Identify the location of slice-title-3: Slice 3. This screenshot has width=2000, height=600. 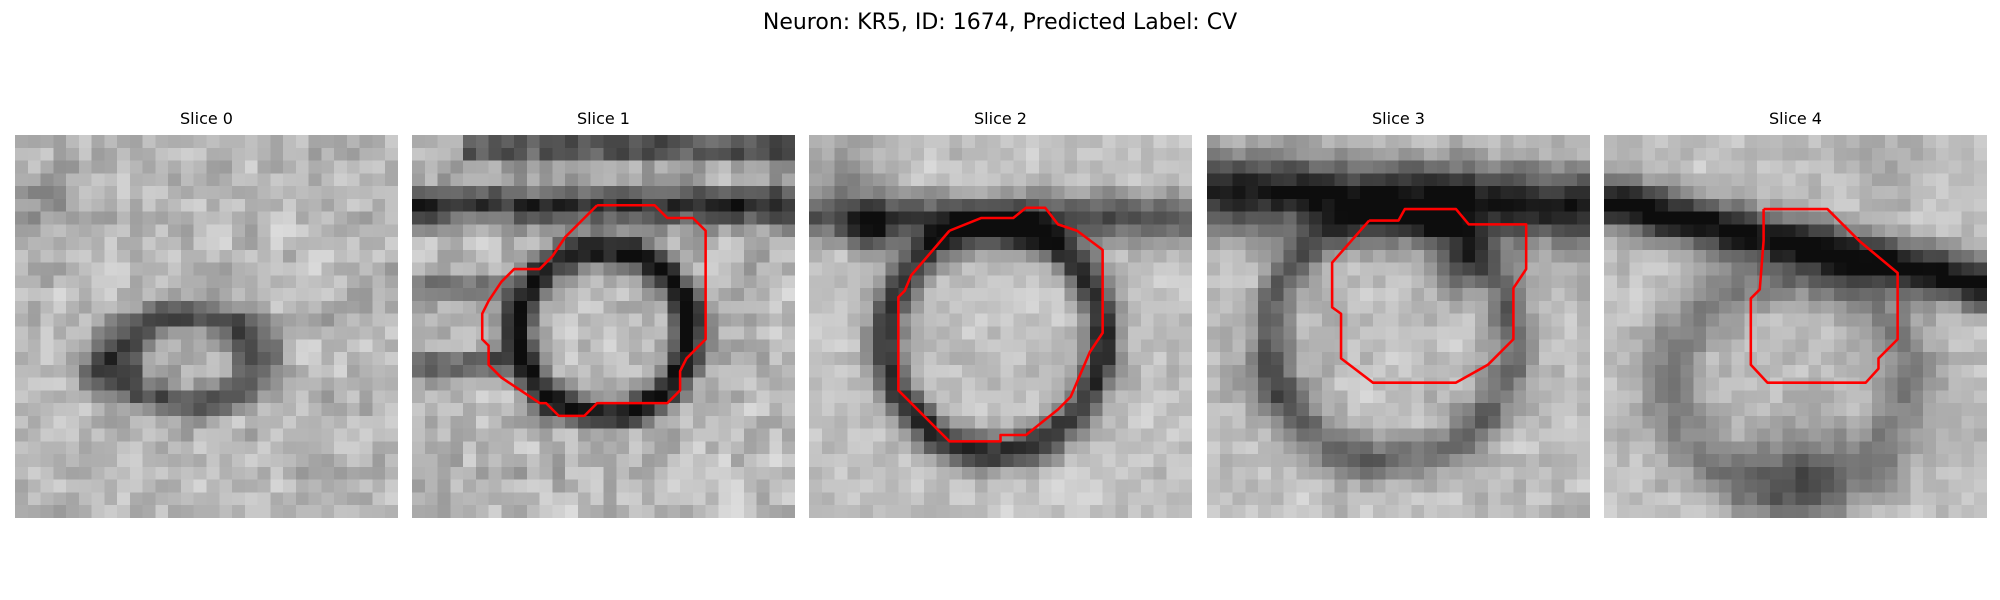
(1398, 118).